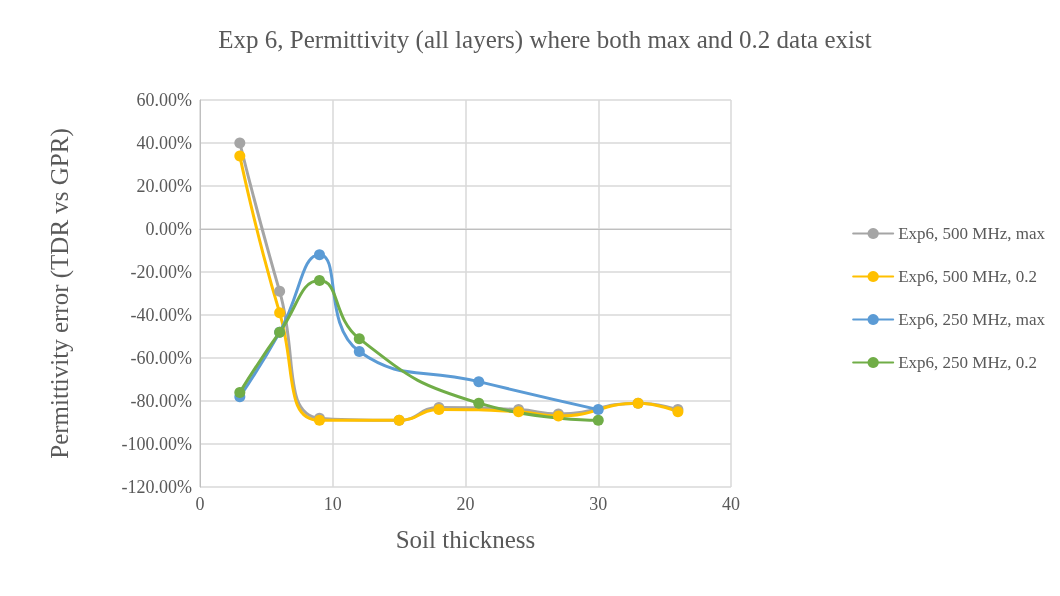 The height and width of the screenshot is (596, 1060). Describe the element at coordinates (156, 444) in the screenshot. I see `y-tick-label: -100.00%` at that location.